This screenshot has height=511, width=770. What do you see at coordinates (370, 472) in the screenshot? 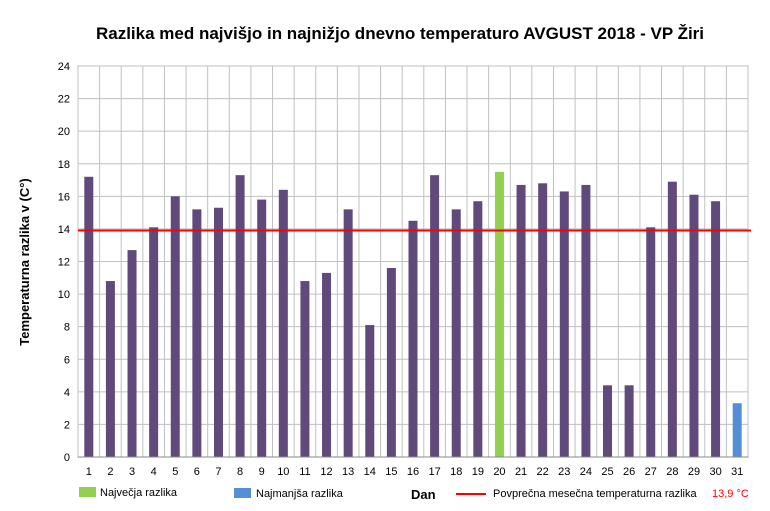
I see `x-tick-label: 14` at bounding box center [370, 472].